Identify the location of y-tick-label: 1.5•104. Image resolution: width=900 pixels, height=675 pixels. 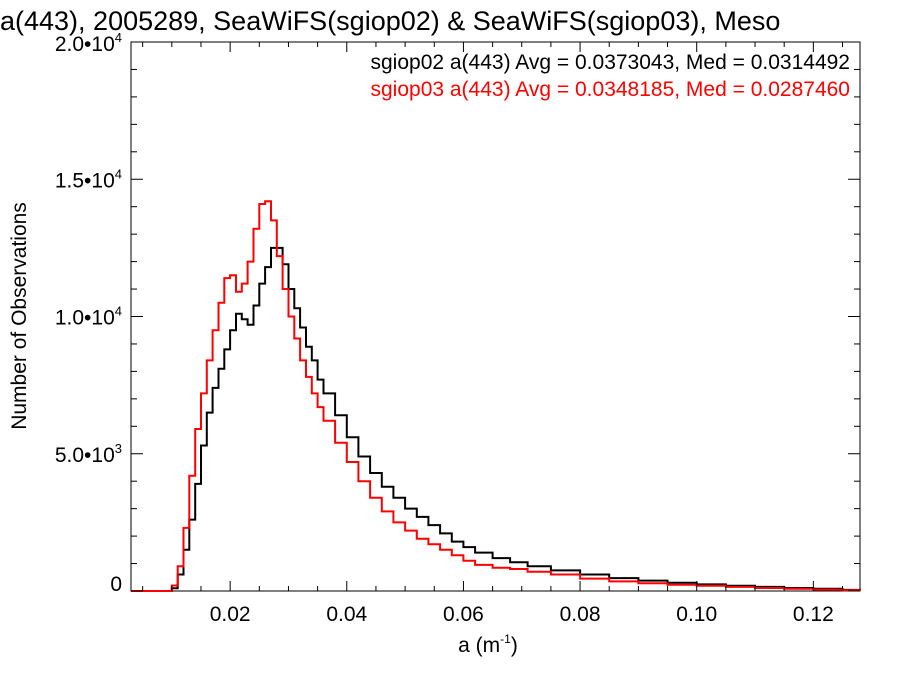
(88, 179).